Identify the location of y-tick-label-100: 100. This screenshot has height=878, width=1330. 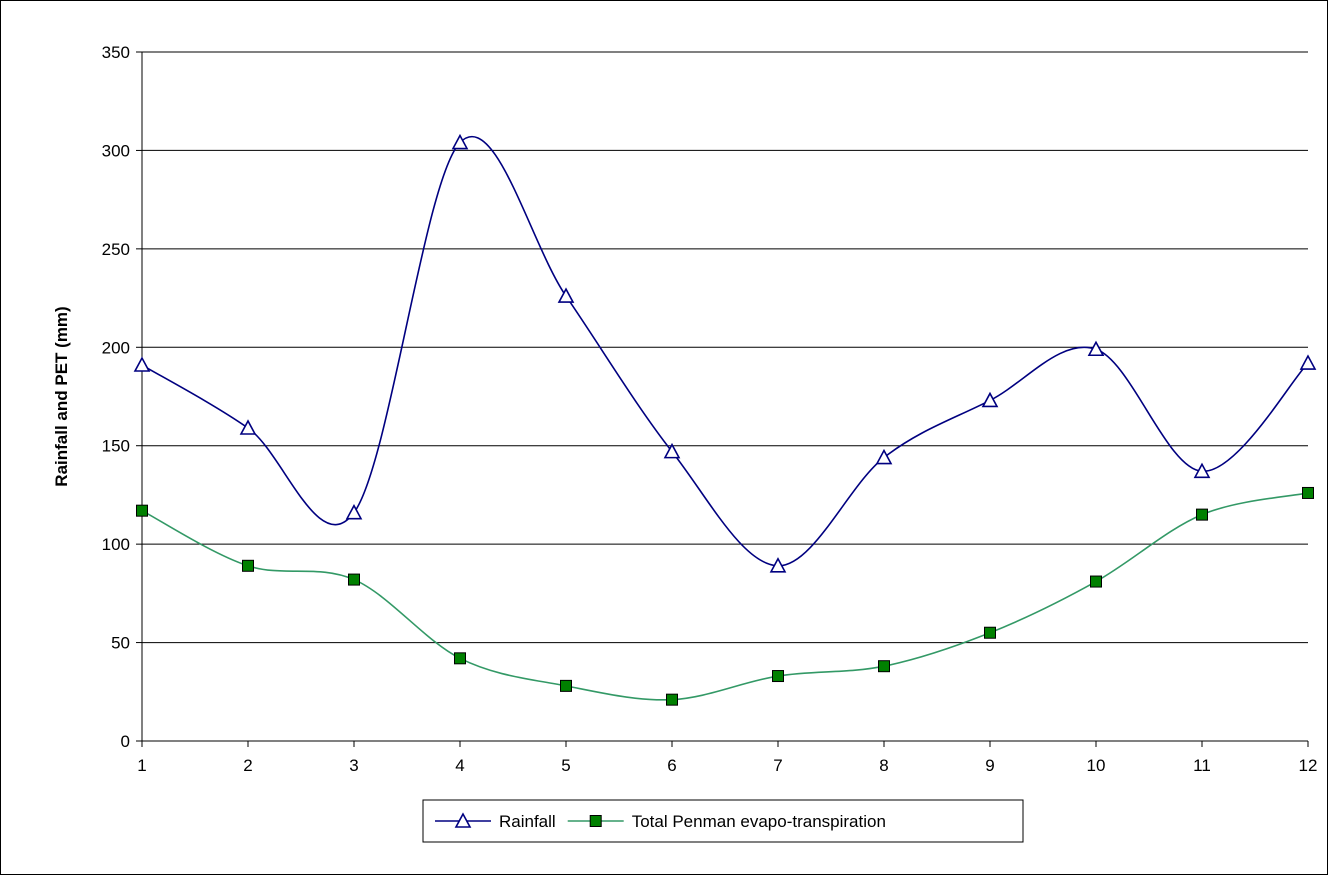
(116, 544).